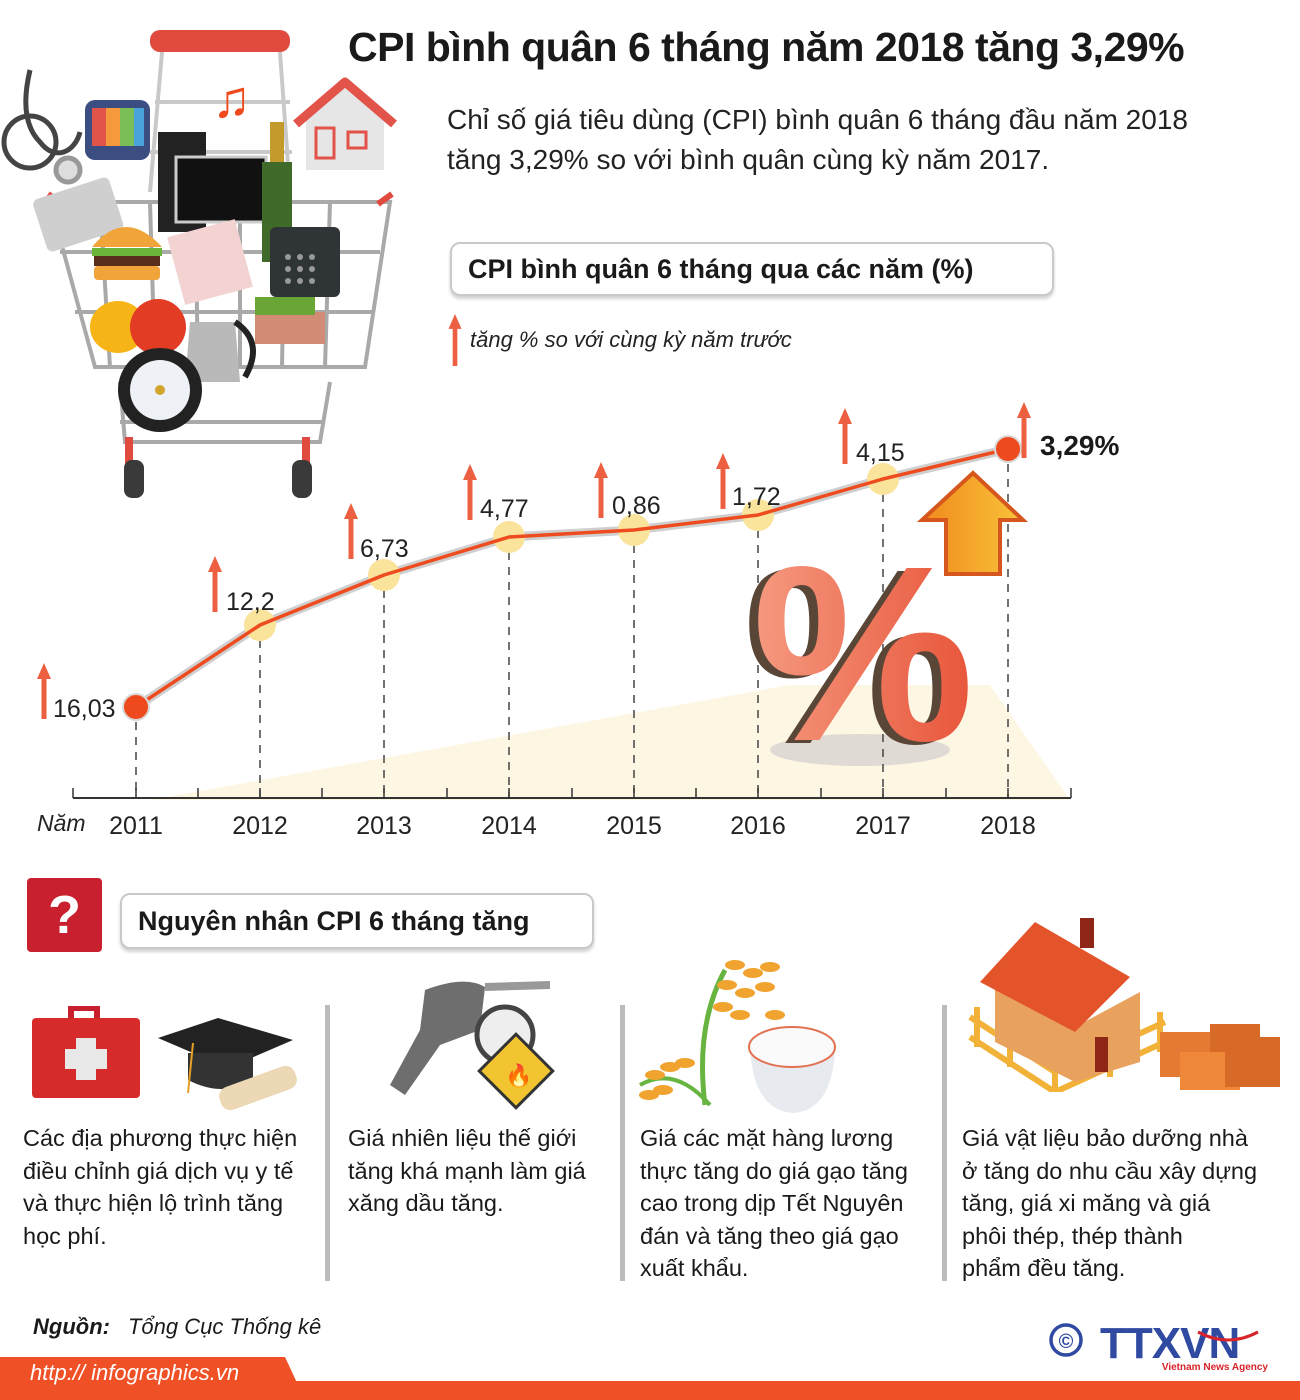 The image size is (1300, 1400). I want to click on fuel-nozzle-icon: 🔥, so click(472, 1045).